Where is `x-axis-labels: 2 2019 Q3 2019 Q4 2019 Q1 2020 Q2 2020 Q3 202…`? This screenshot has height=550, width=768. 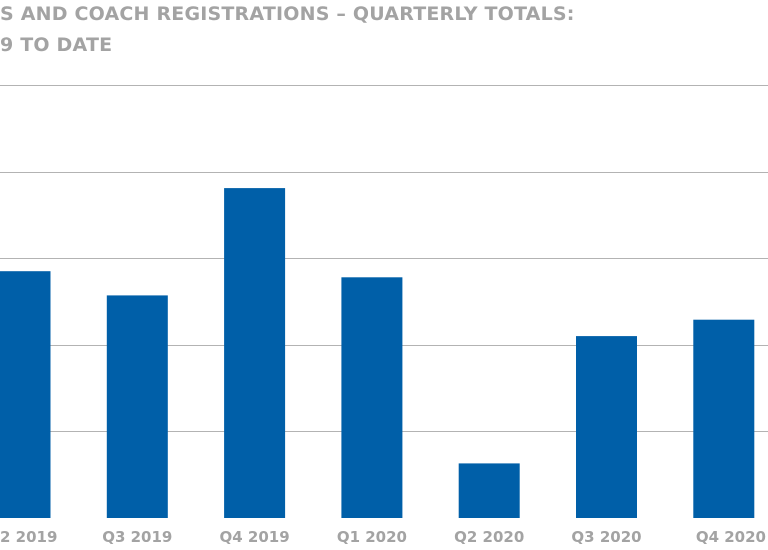
x-axis-labels: 2 2019 Q3 2019 Q4 2019 Q1 2020 Q2 2020 Q3 202… is located at coordinates (383, 537).